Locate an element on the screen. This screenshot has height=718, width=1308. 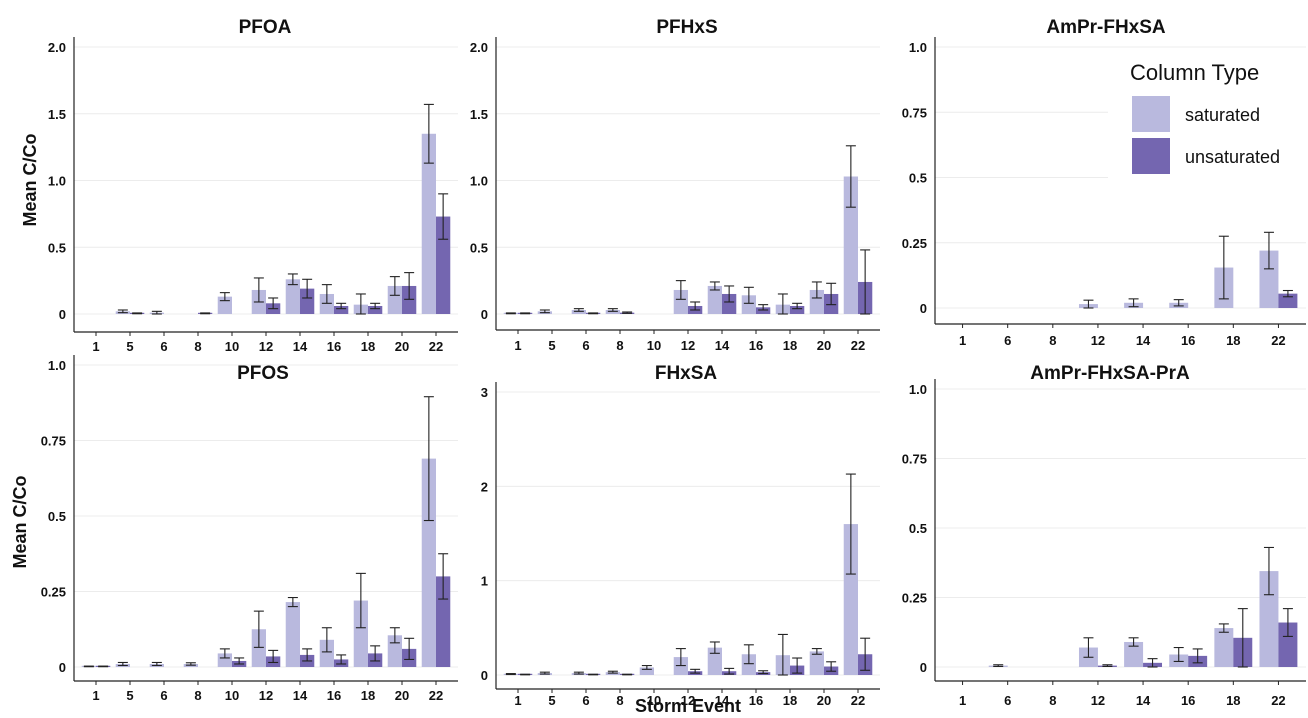
x-axis-label: Storm Event is located at coordinates (688, 706).